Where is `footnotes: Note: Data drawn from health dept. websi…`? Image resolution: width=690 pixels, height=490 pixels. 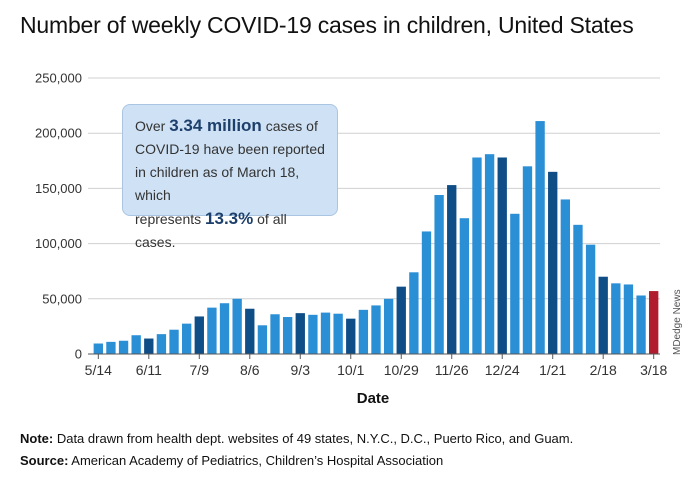 footnotes: Note: Data drawn from health dept. websi… is located at coordinates (296, 450).